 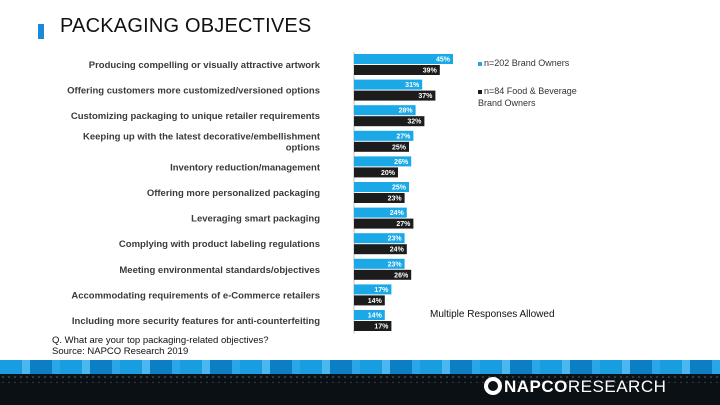 I want to click on category-label-line: Inventory reduction/management, so click(x=245, y=167).